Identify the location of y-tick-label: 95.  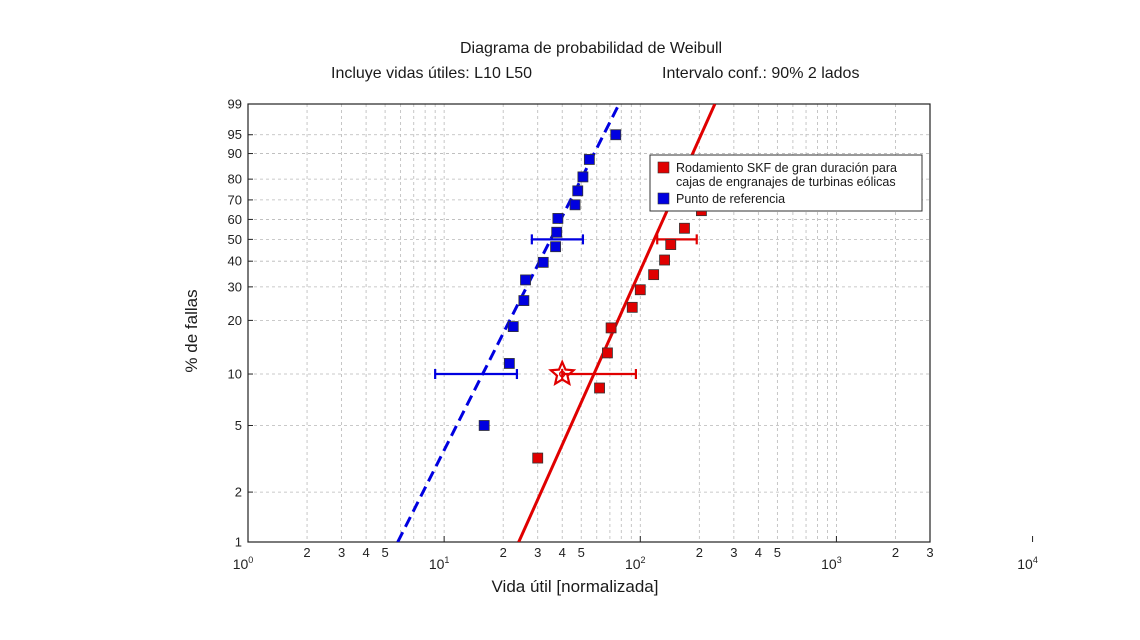
(235, 134).